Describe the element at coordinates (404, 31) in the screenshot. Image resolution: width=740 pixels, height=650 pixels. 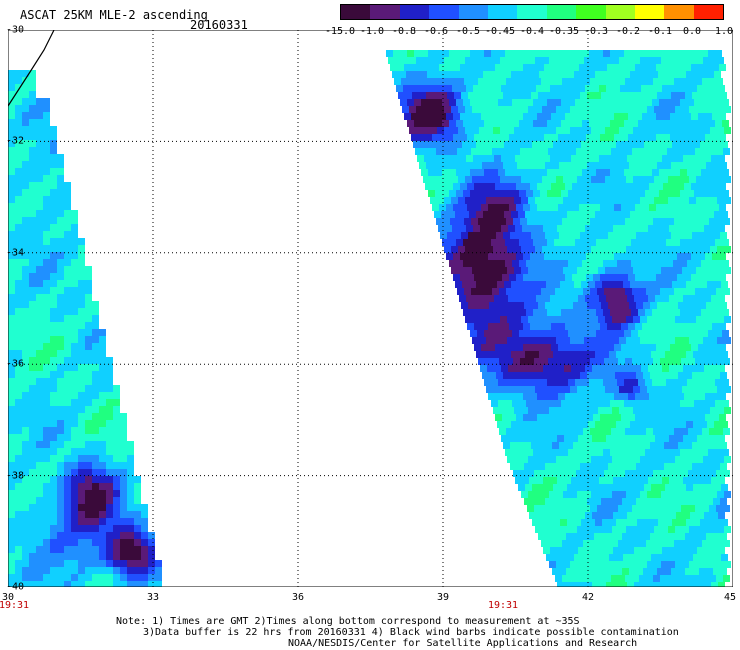
I see `colorbar-label: -0.8` at that location.